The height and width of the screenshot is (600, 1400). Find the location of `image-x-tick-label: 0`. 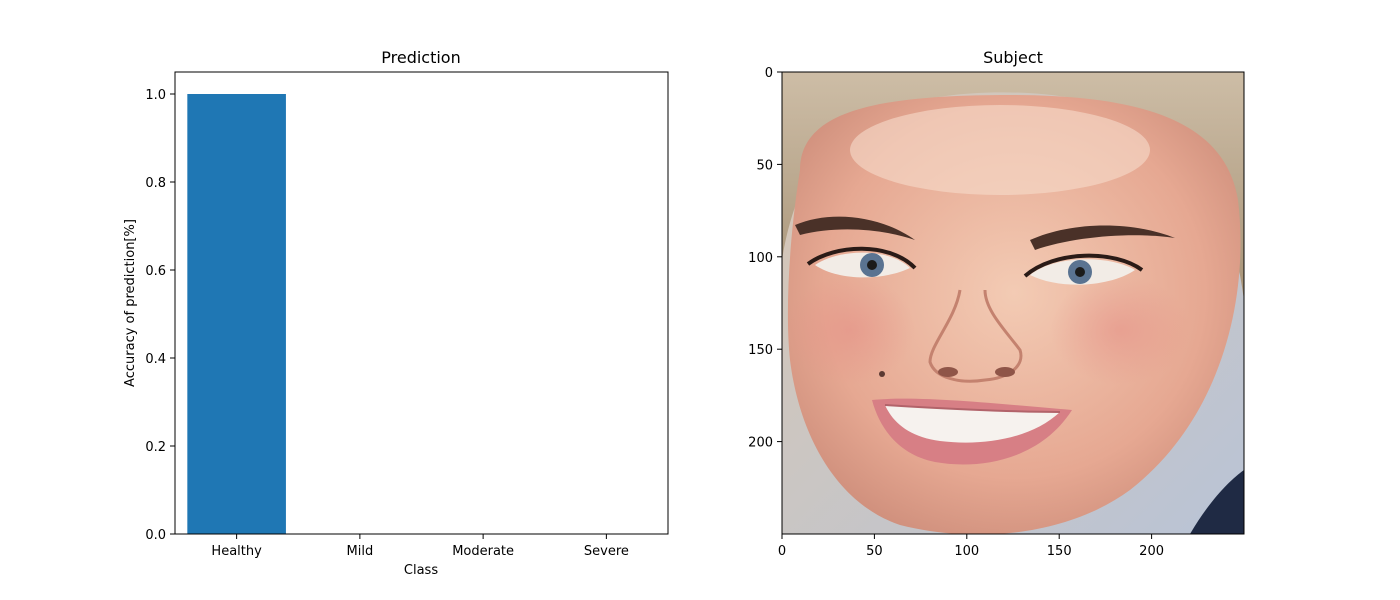

image-x-tick-label: 0 is located at coordinates (782, 551).